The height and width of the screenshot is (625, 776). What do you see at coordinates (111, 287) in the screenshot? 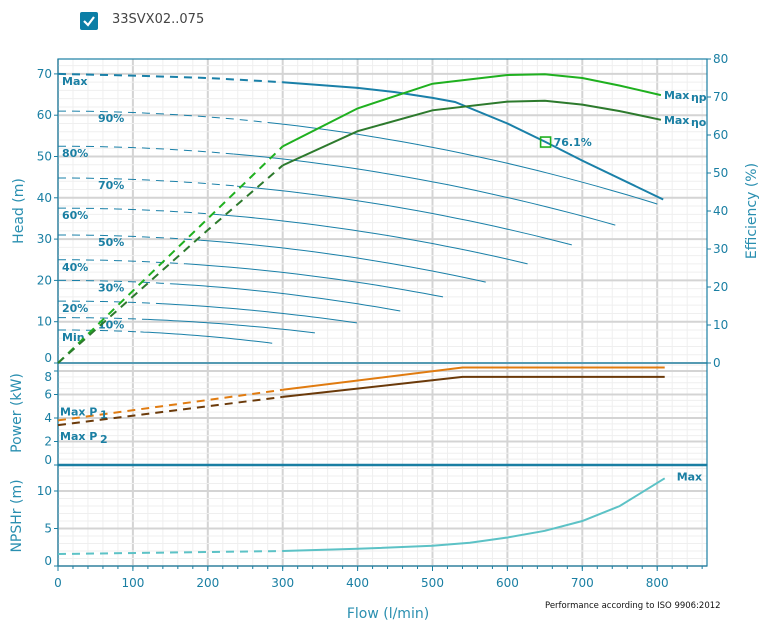
I see `head-curve-label: 30%` at bounding box center [111, 287].